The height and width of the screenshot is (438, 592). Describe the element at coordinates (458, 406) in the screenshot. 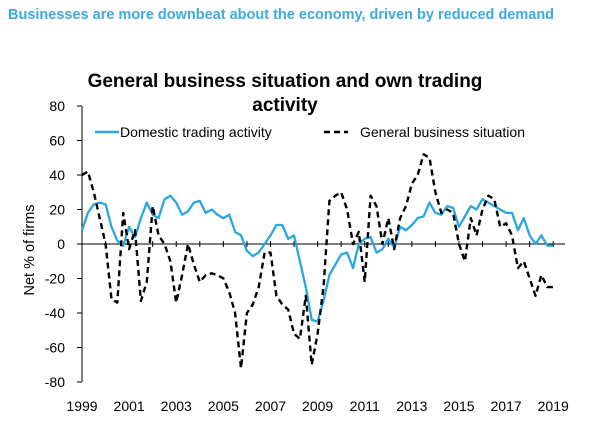

I see `x-tick-label: 2015` at that location.